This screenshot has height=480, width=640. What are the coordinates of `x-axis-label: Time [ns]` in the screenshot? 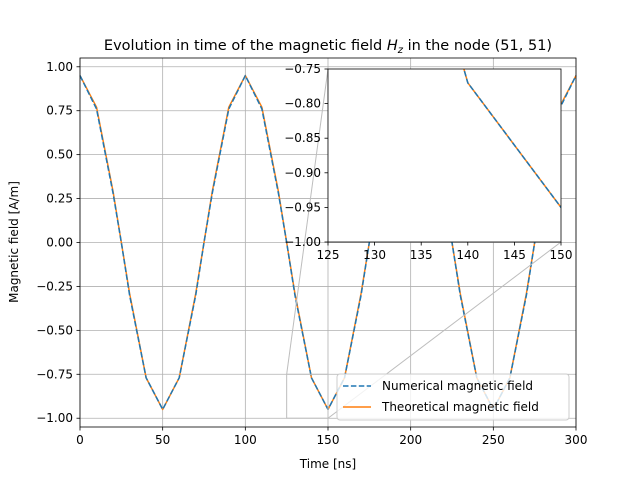 It's located at (327, 464).